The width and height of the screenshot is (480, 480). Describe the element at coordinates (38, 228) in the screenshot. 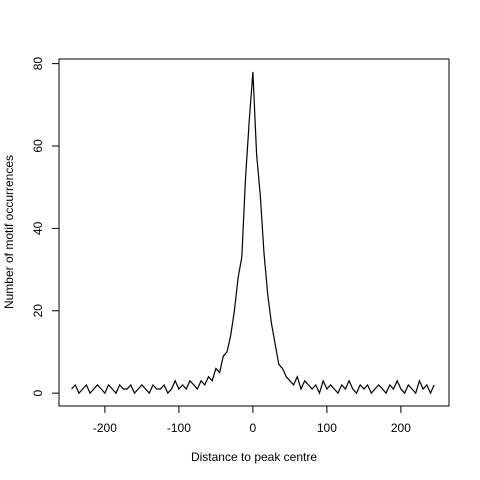

I see `y-tick-label: 40` at that location.